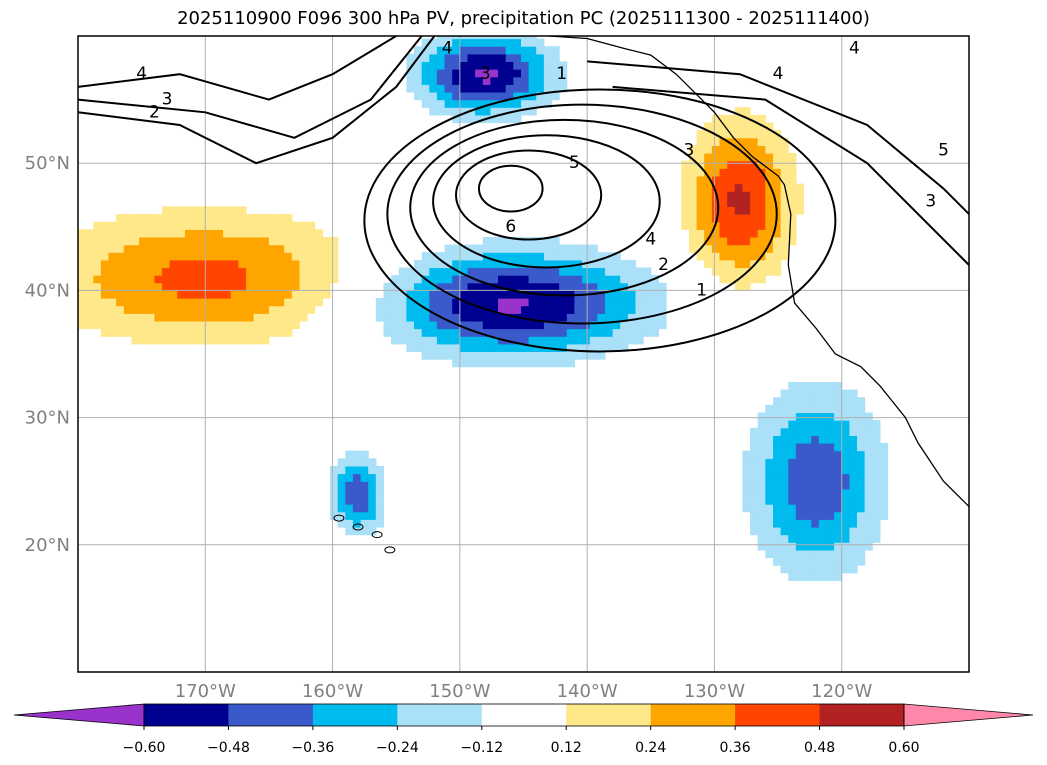  What do you see at coordinates (237, 68) in the screenshot?
I see `pv-contour-line` at bounding box center [237, 68].